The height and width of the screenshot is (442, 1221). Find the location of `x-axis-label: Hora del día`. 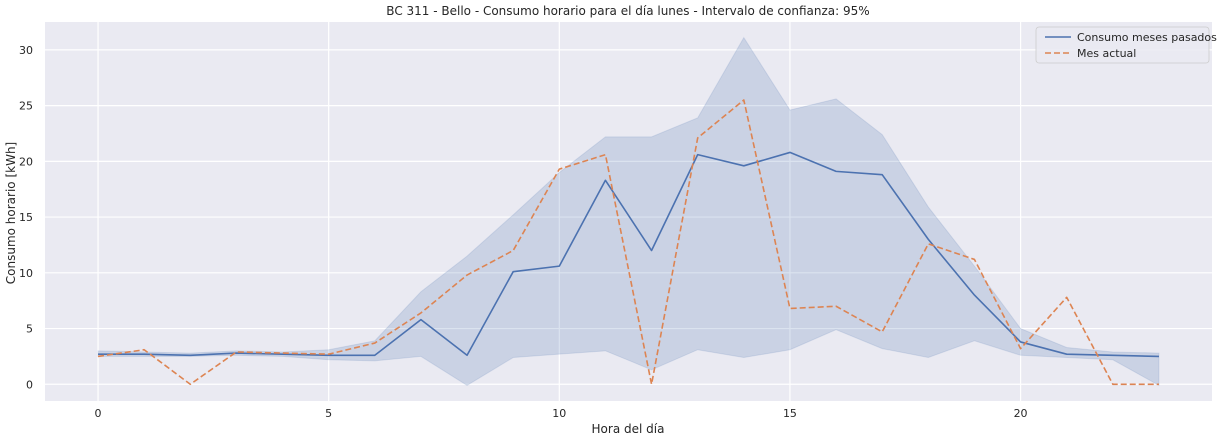

x-axis-label: Hora del día is located at coordinates (628, 429).